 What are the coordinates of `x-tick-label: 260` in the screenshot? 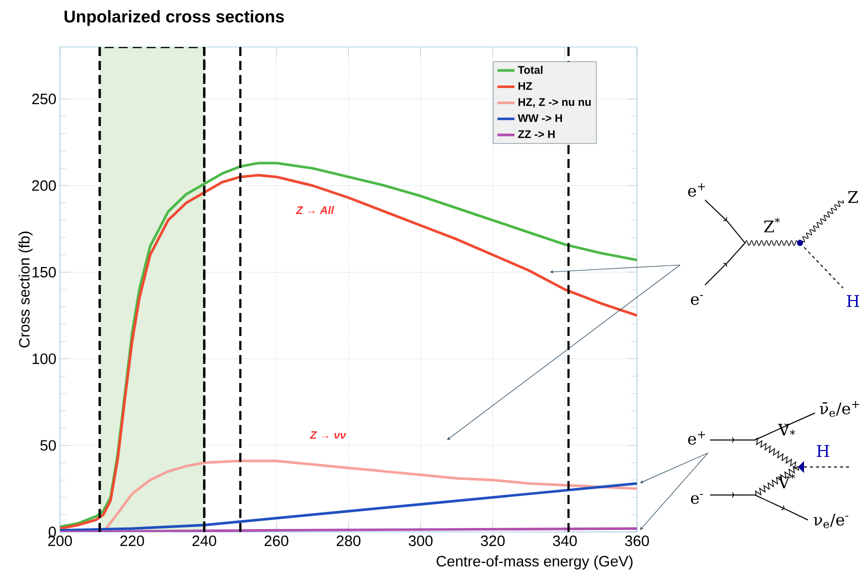 It's located at (276, 541).